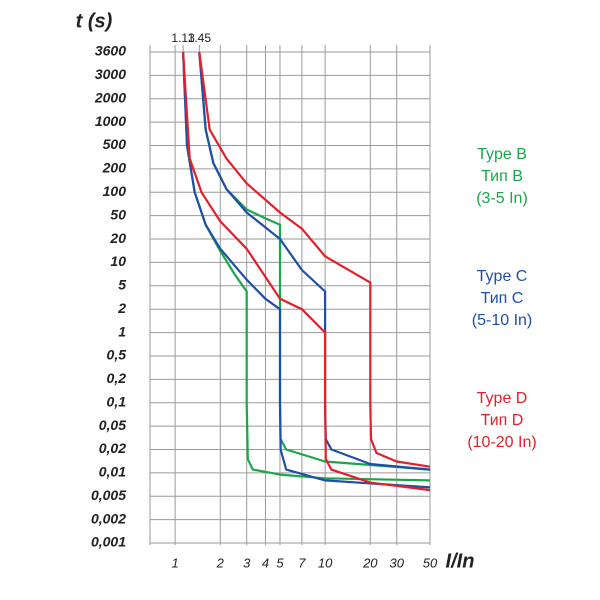 This screenshot has width=600, height=600. Describe the element at coordinates (501, 442) in the screenshot. I see `legend-text: (10-20 In)` at that location.